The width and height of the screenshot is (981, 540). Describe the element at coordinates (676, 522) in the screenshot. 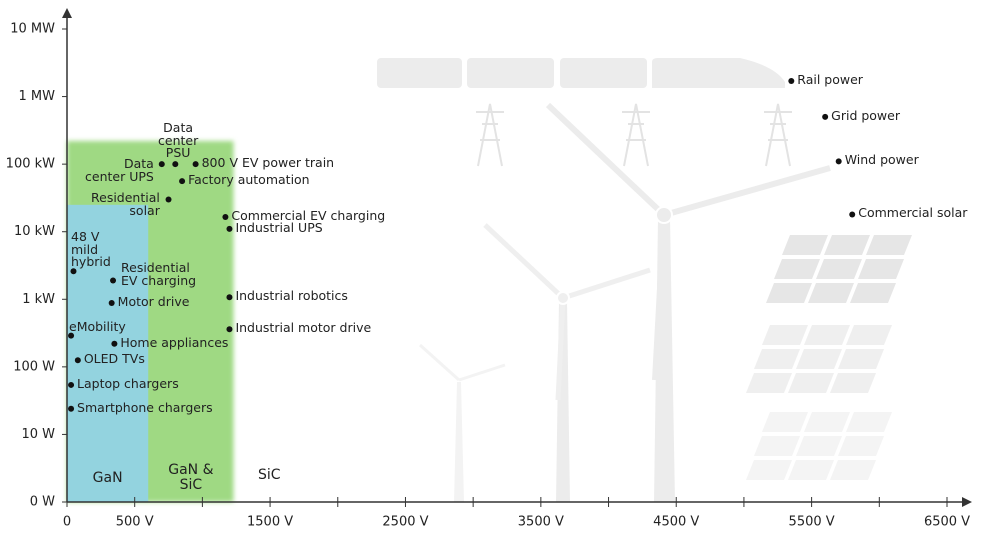

I see `x-tick-label: 4500 V` at that location.